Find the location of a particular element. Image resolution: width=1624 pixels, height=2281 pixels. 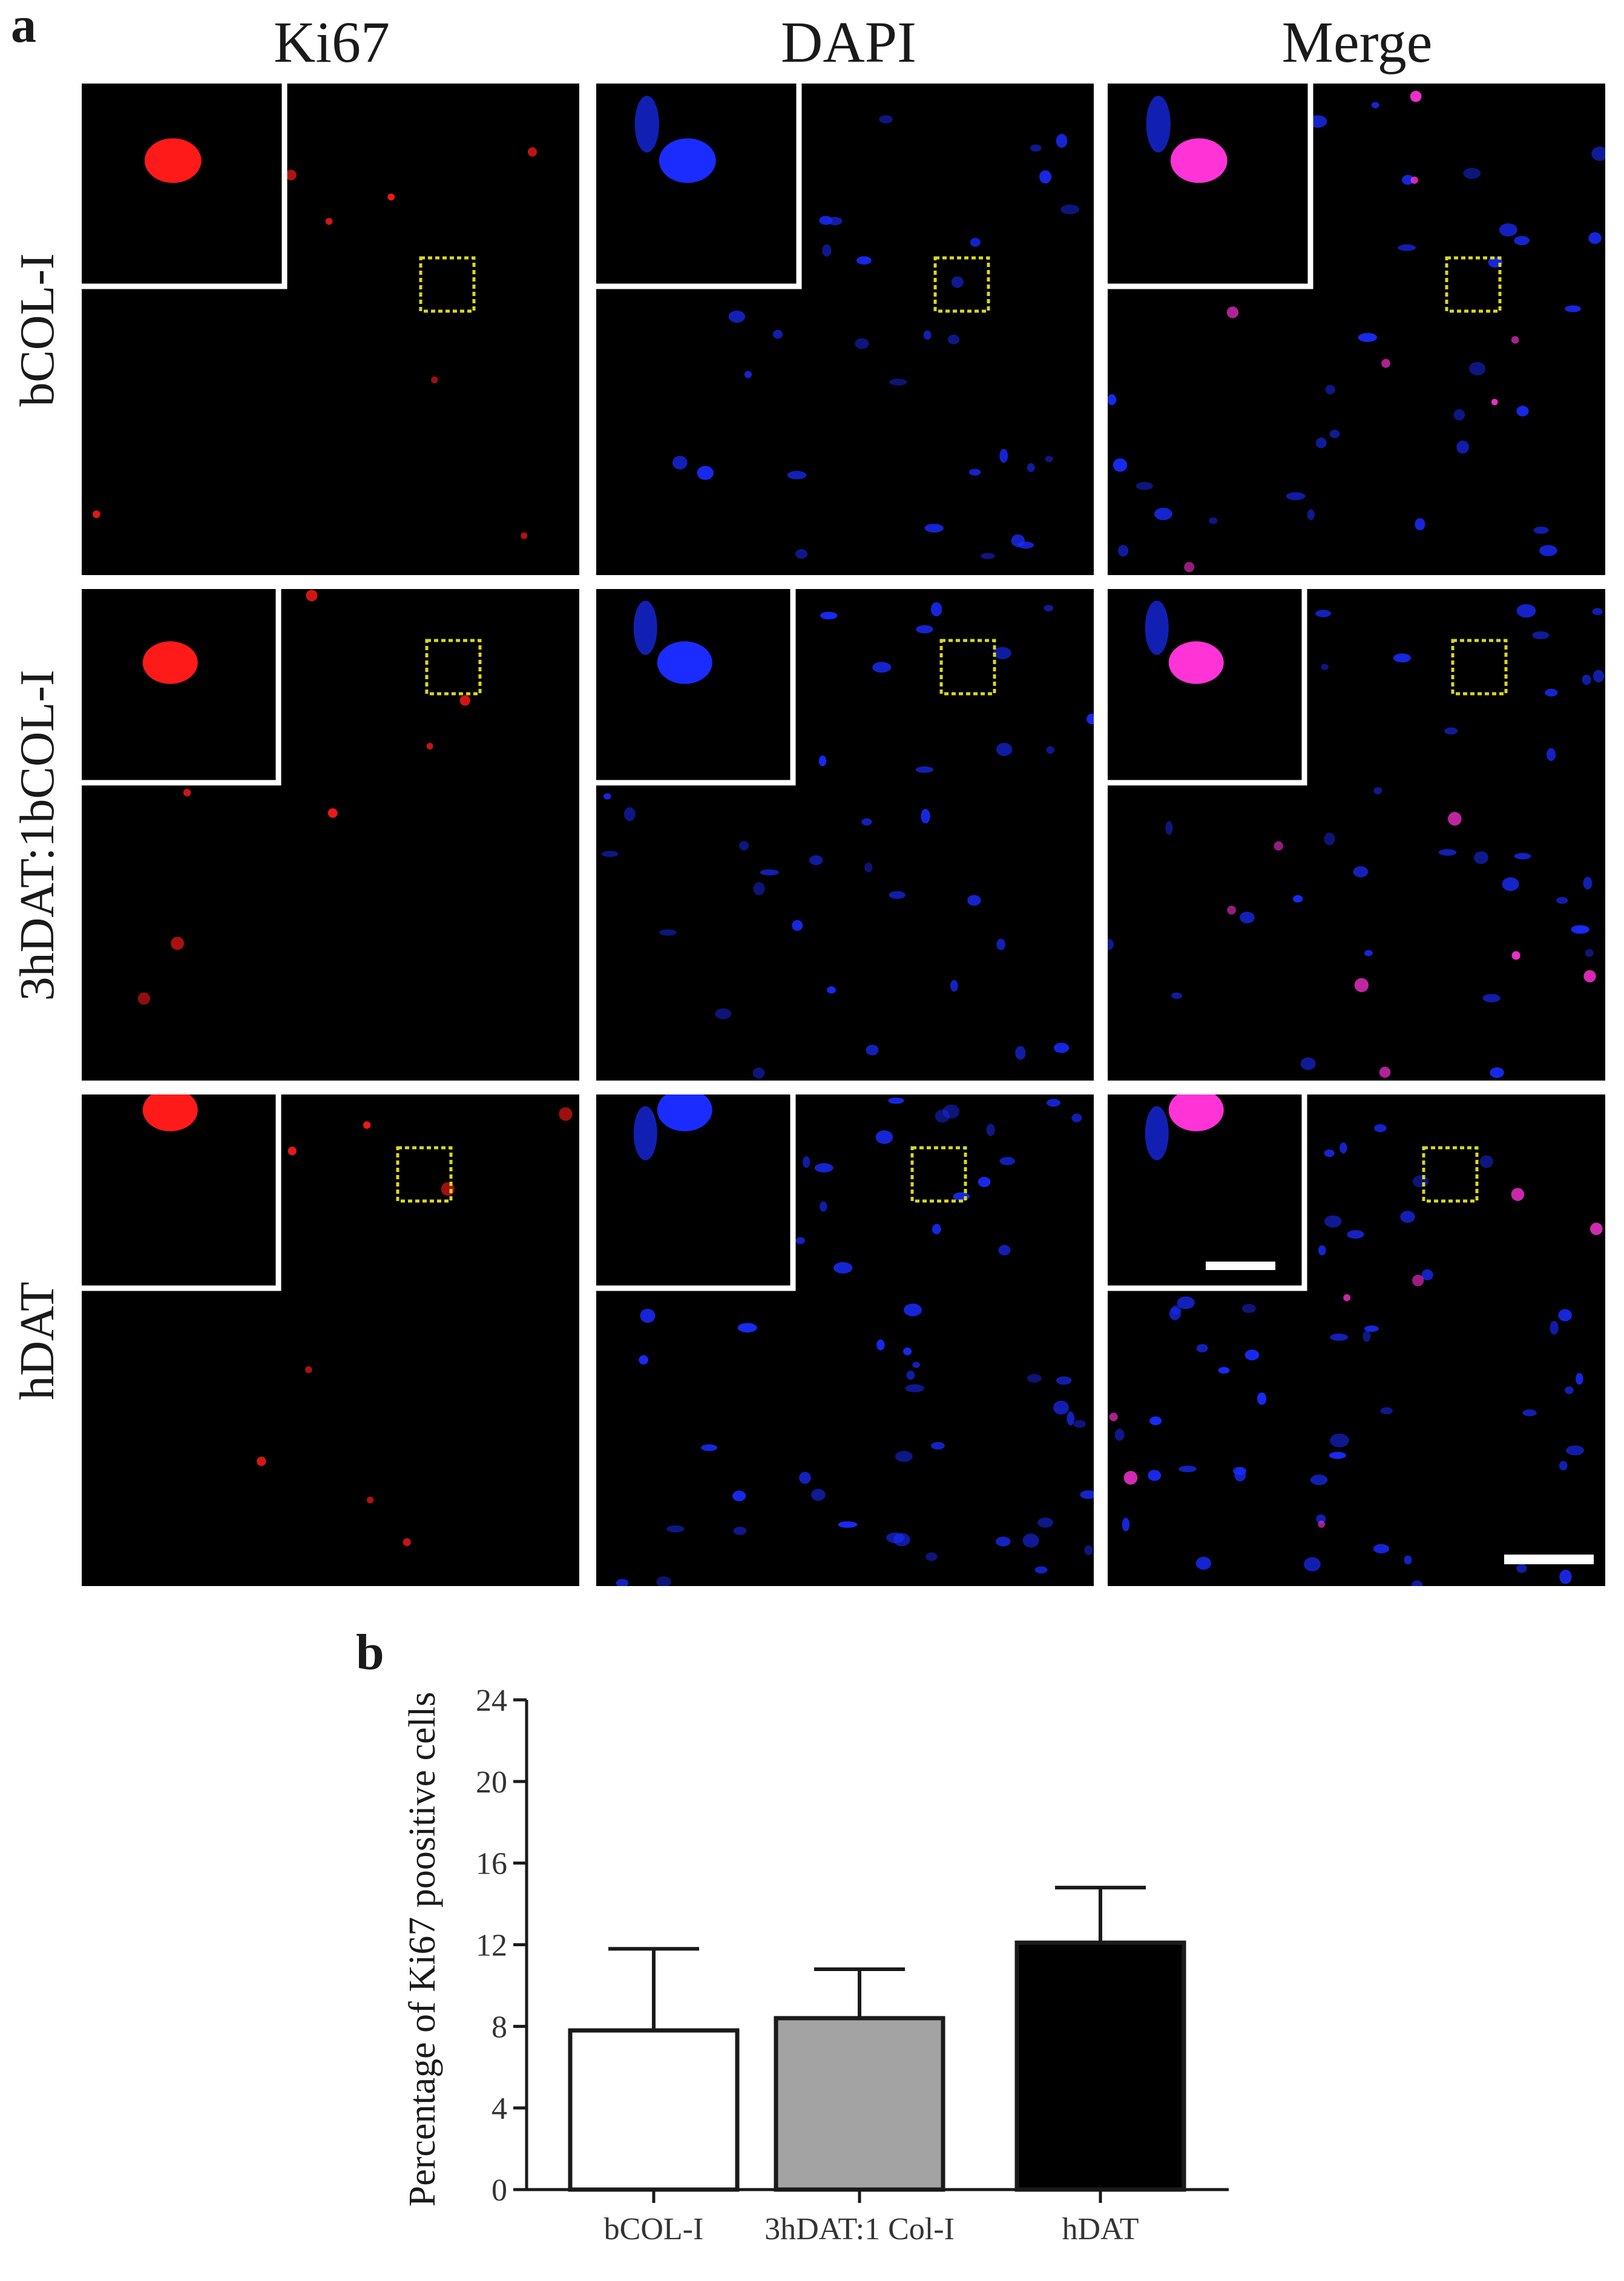

micrograph-3hdat-1bcol-i-ki67 is located at coordinates (330, 835).